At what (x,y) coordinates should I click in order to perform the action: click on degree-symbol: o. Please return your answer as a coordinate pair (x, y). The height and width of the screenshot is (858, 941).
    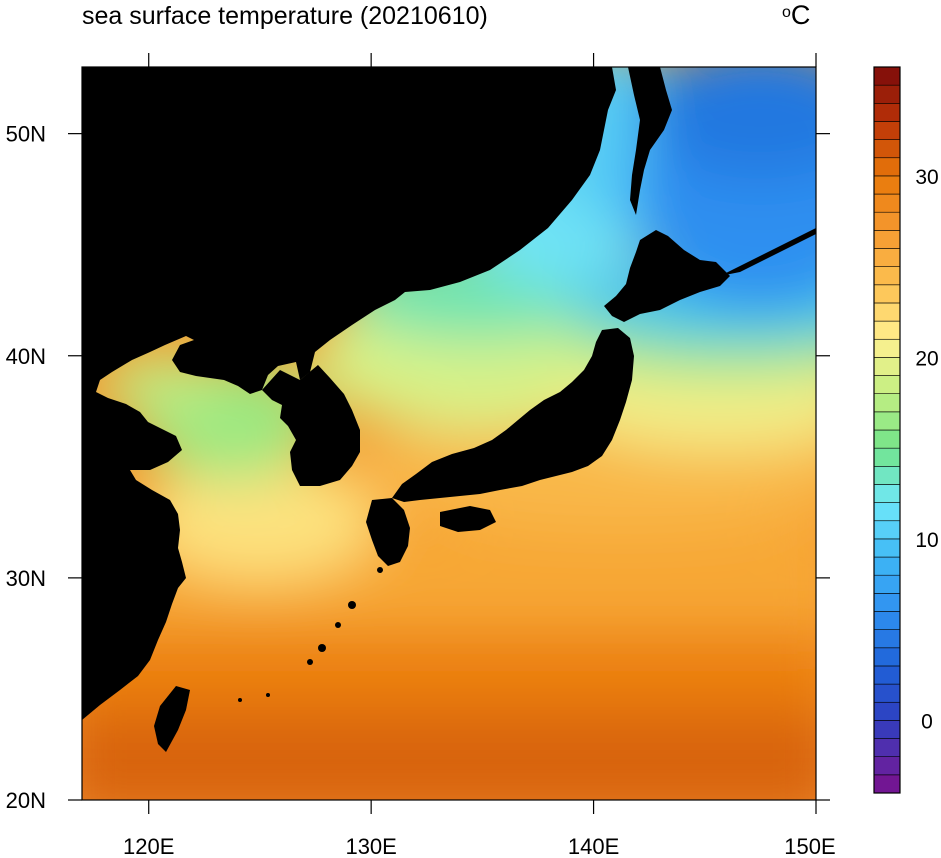
    Looking at the image, I should click on (786, 12).